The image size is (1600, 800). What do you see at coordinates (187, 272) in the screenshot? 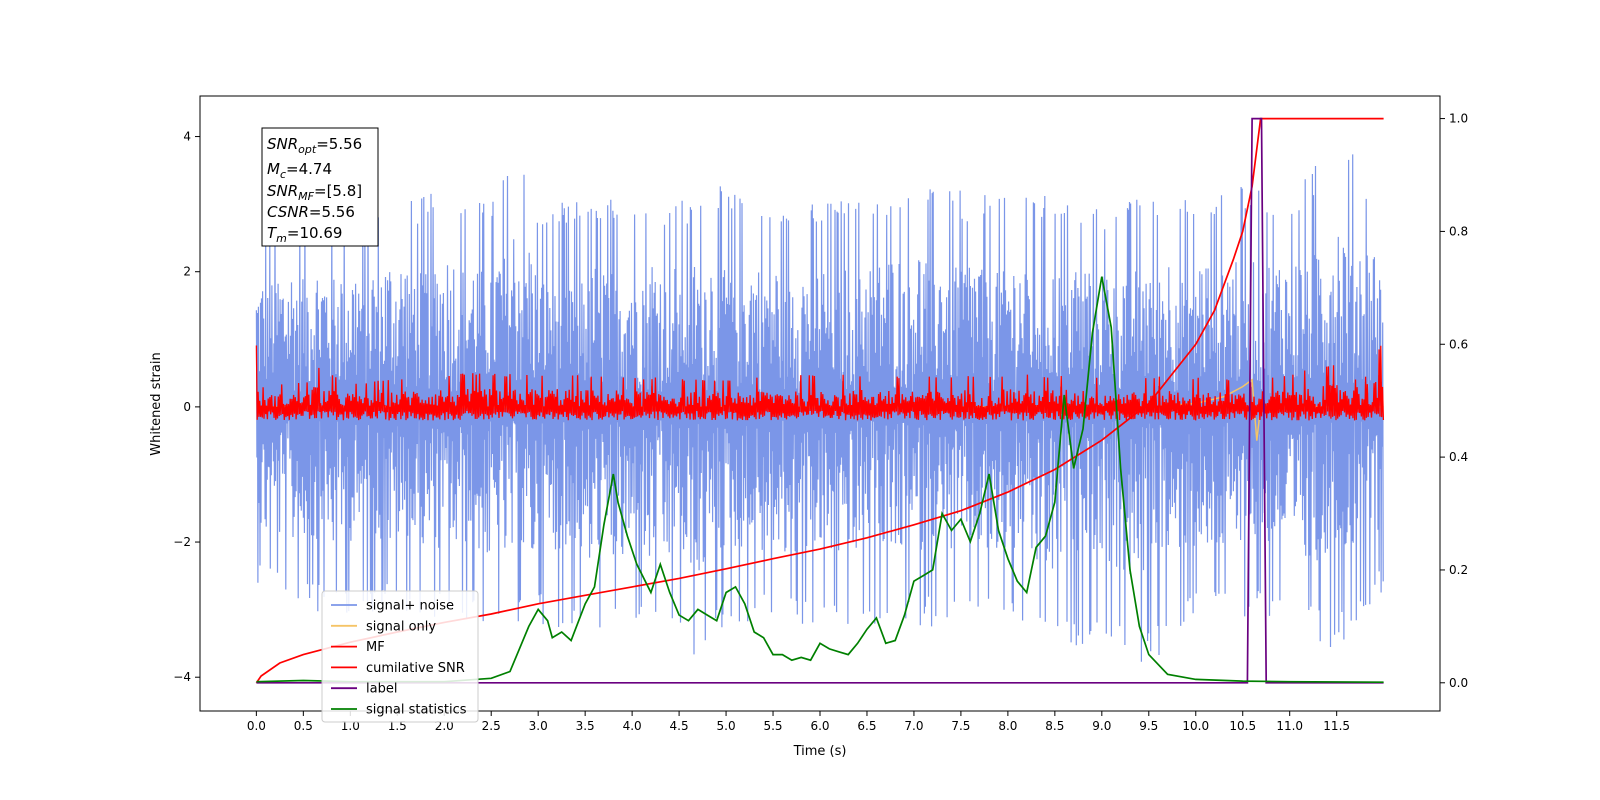
I see `y-tick-label: 2` at bounding box center [187, 272].